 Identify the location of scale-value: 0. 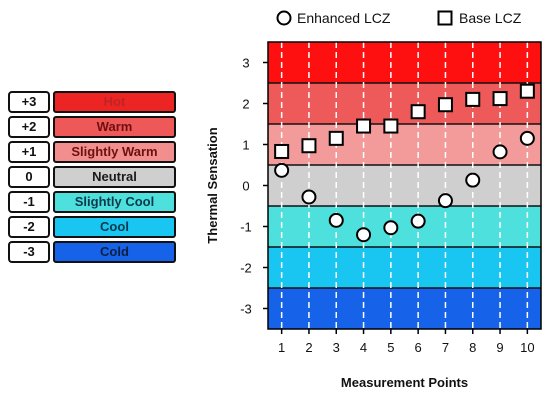
(29, 177).